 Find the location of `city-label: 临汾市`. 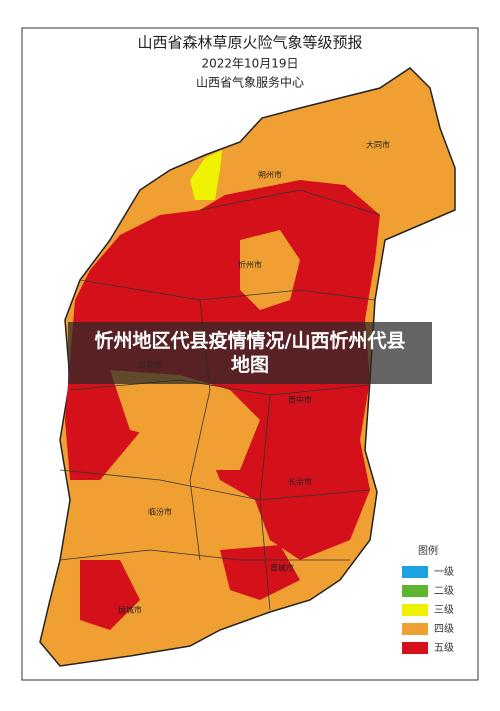

city-label: 临汾市 is located at coordinates (160, 512).